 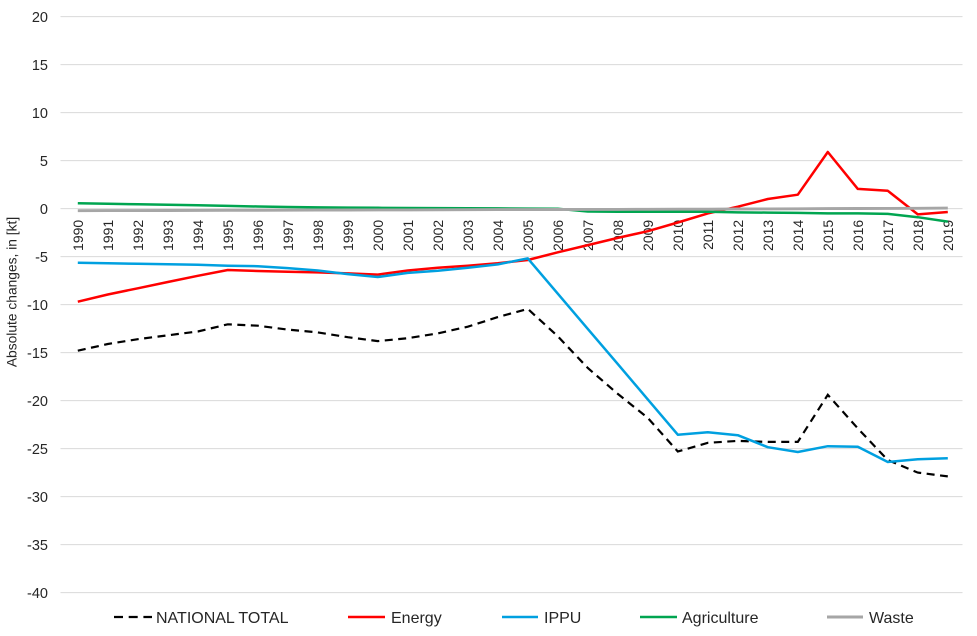 What do you see at coordinates (37, 498) in the screenshot?
I see `svg-text: -30` at bounding box center [37, 498].